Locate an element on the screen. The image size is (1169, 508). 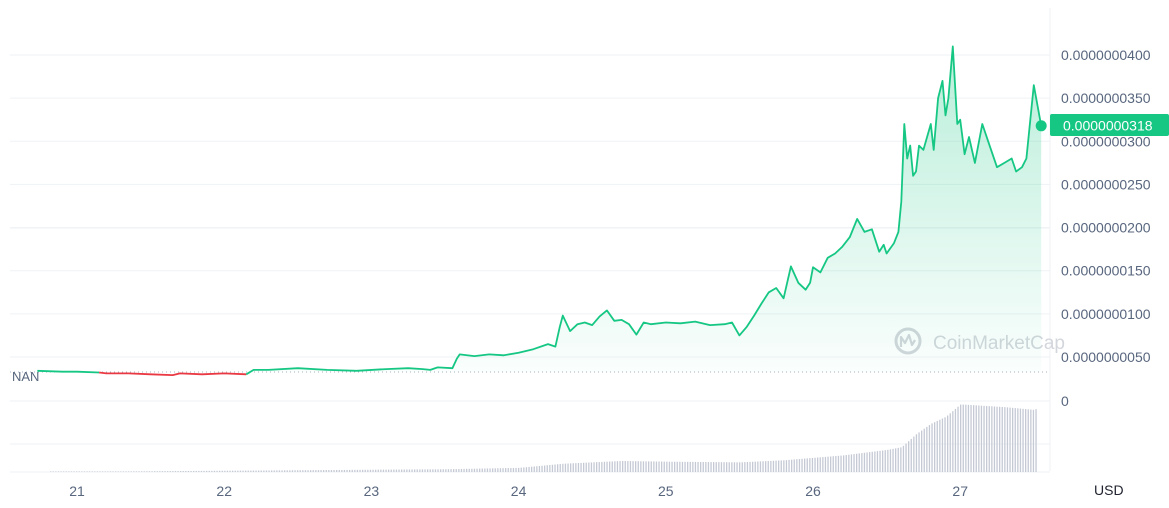
y-tick-label: 0.0000000100 is located at coordinates (1106, 314).